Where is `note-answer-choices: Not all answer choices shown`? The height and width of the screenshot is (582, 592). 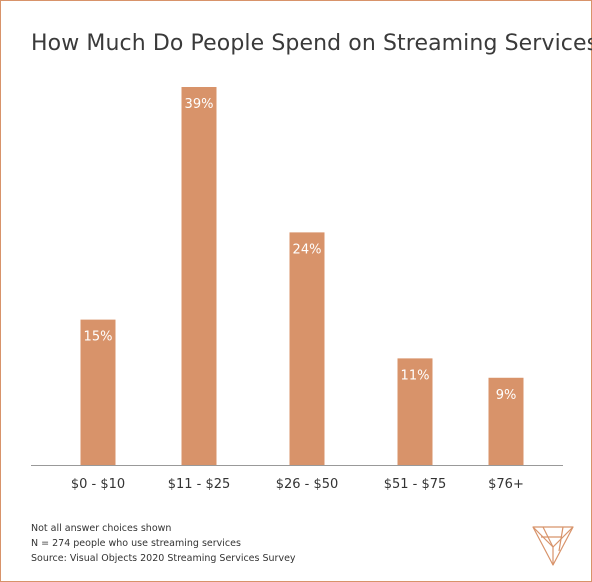
note-answer-choices: Not all answer choices shown is located at coordinates (101, 528).